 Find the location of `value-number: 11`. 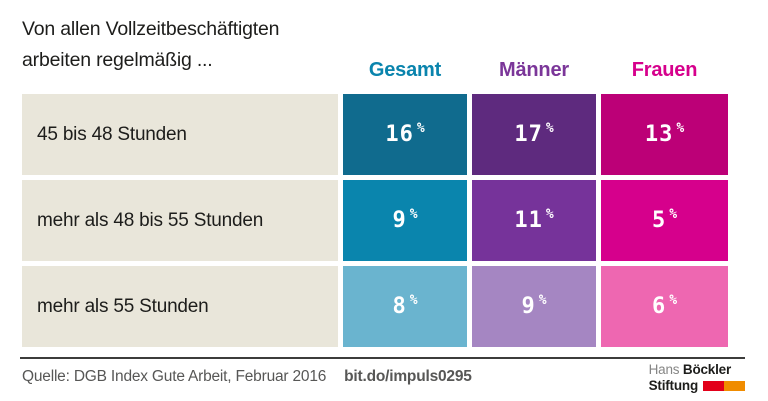

value-number: 11 is located at coordinates (528, 220).